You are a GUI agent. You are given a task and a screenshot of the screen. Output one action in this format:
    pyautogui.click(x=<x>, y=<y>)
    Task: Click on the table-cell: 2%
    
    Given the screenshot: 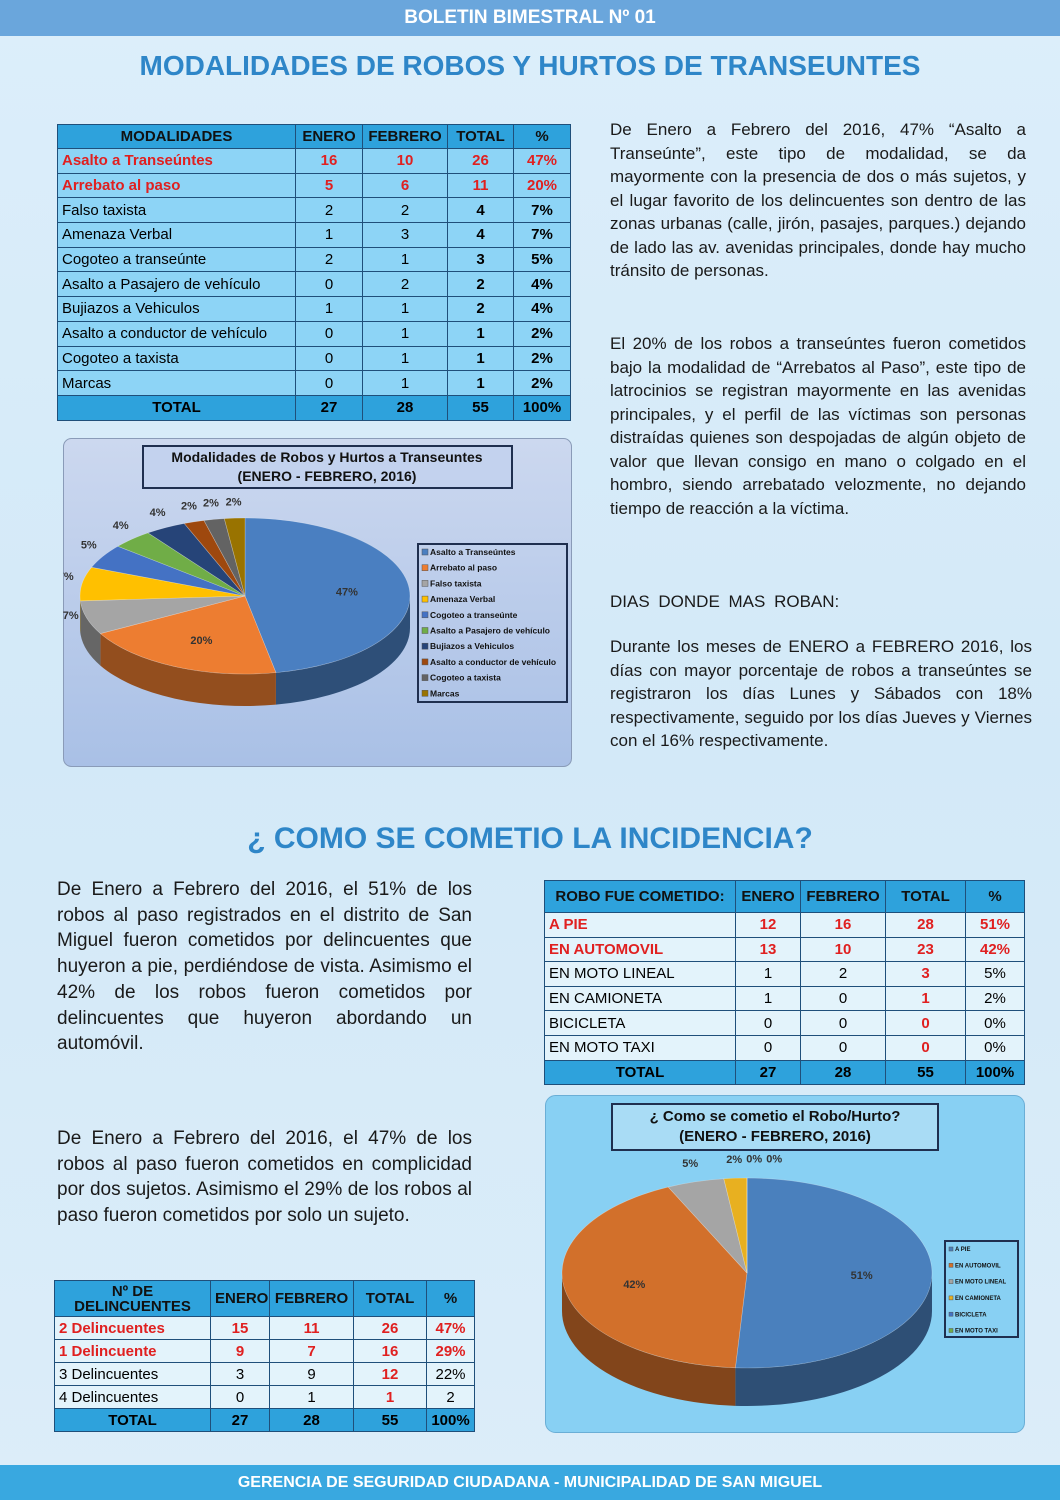 What is the action you would take?
    pyautogui.click(x=542, y=383)
    